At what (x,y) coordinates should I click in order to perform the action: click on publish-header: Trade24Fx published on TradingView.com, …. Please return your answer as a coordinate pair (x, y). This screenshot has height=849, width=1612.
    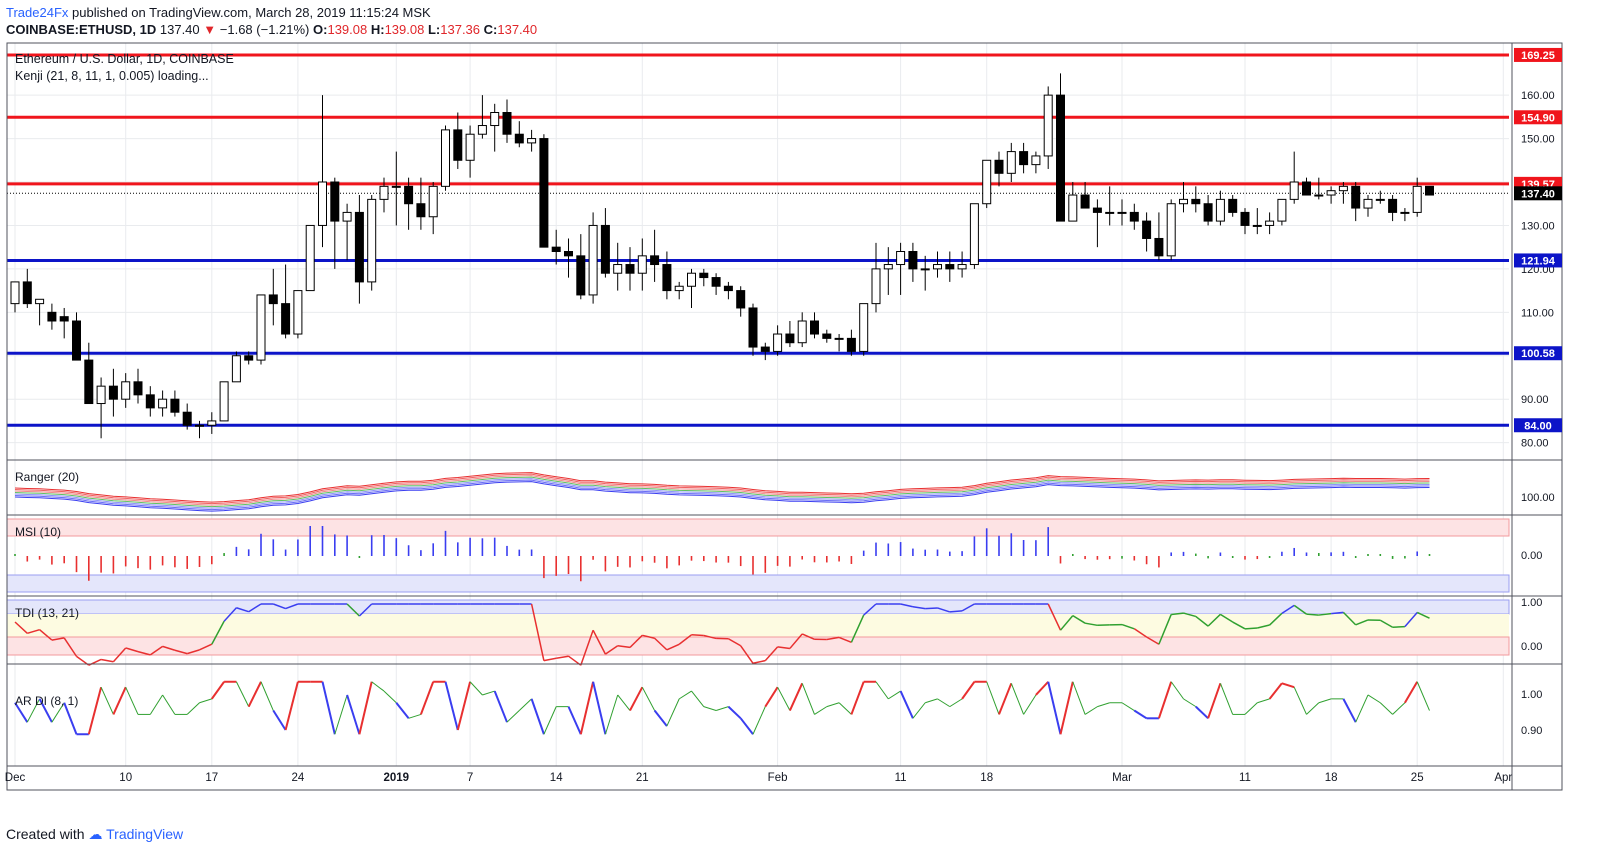
    Looking at the image, I should click on (218, 12).